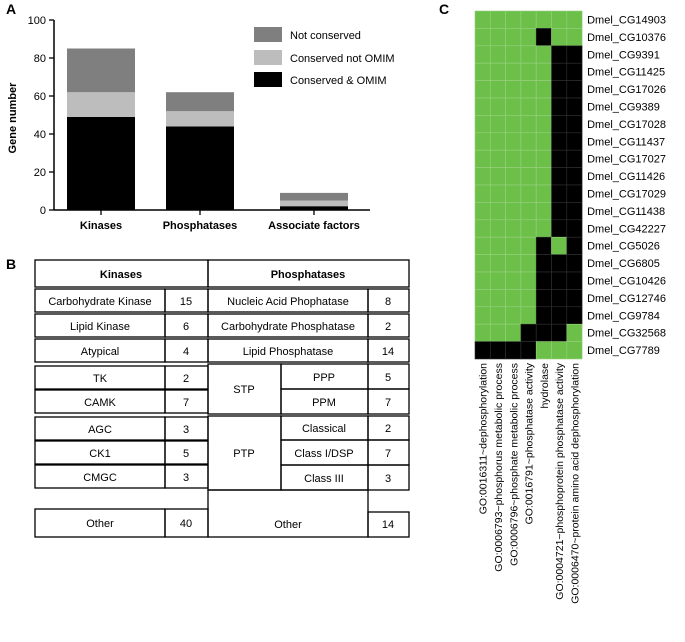 The height and width of the screenshot is (642, 685). I want to click on table-header-kinases: Kinases, so click(121, 275).